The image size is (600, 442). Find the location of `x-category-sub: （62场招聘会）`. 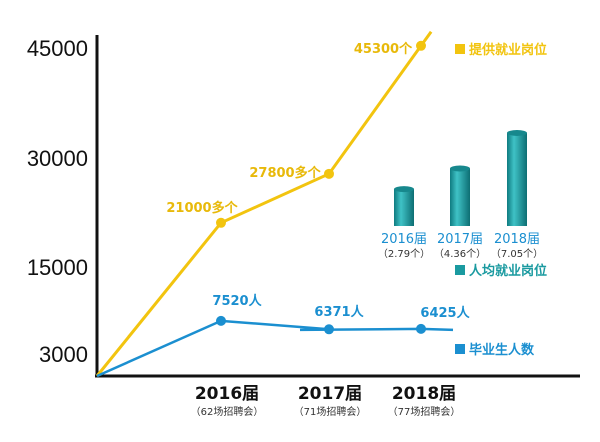

x-category-sub: （62场招聘会） is located at coordinates (227, 411).